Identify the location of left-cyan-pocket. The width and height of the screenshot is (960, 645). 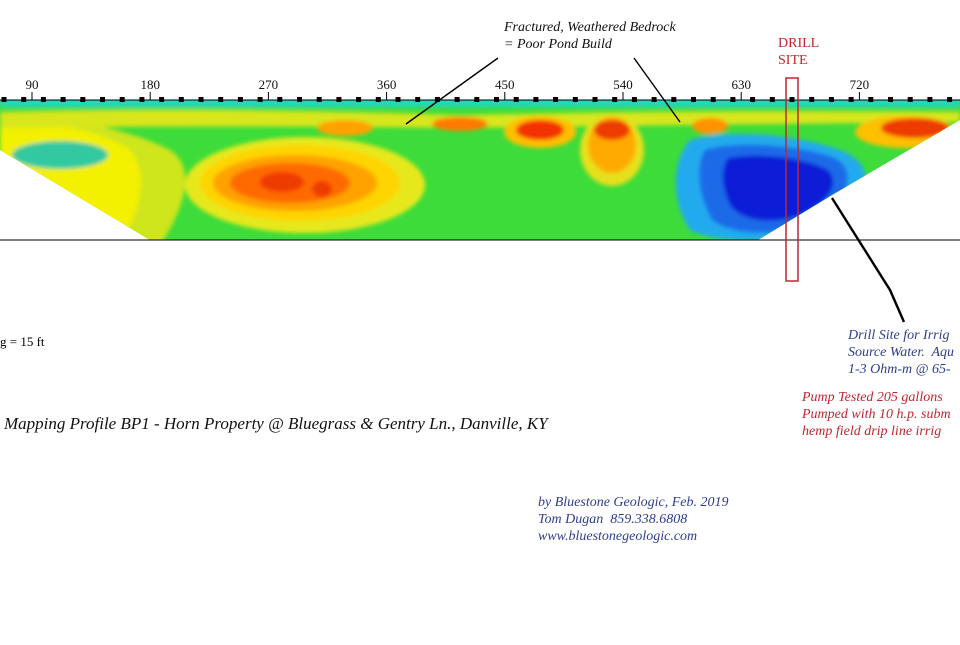
(60, 155).